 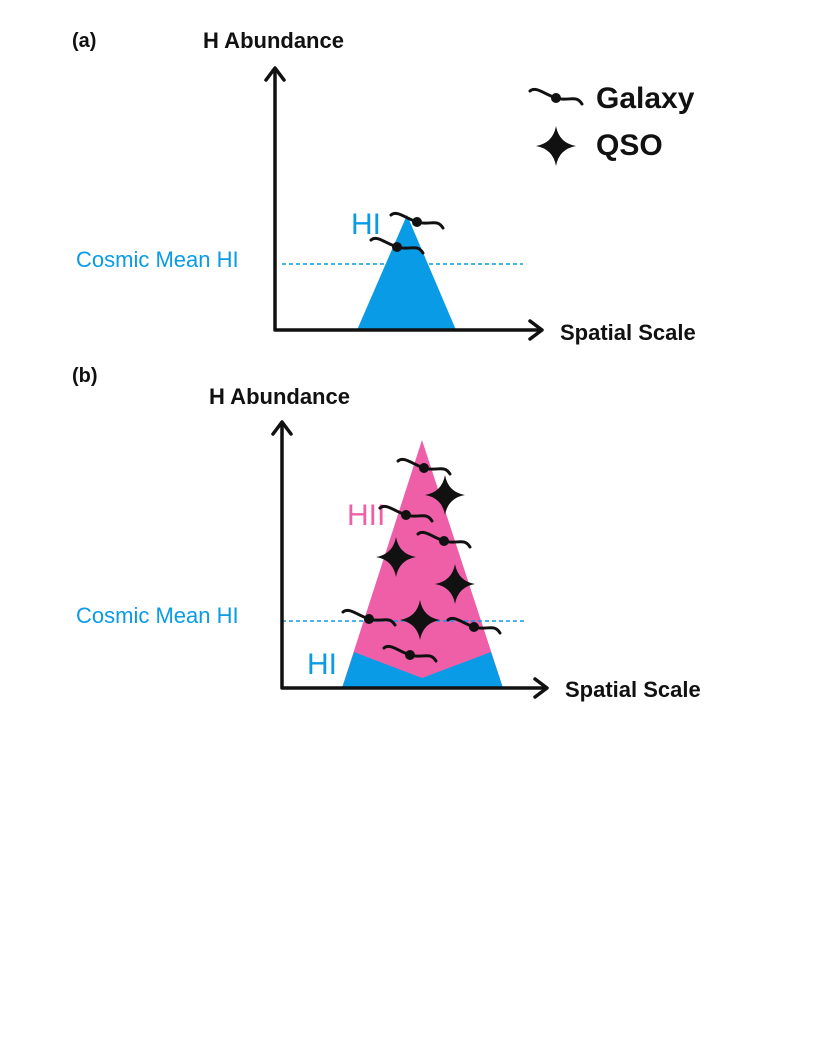 I want to click on panel-a-x-axis-label: Spatial Scale, so click(x=628, y=332).